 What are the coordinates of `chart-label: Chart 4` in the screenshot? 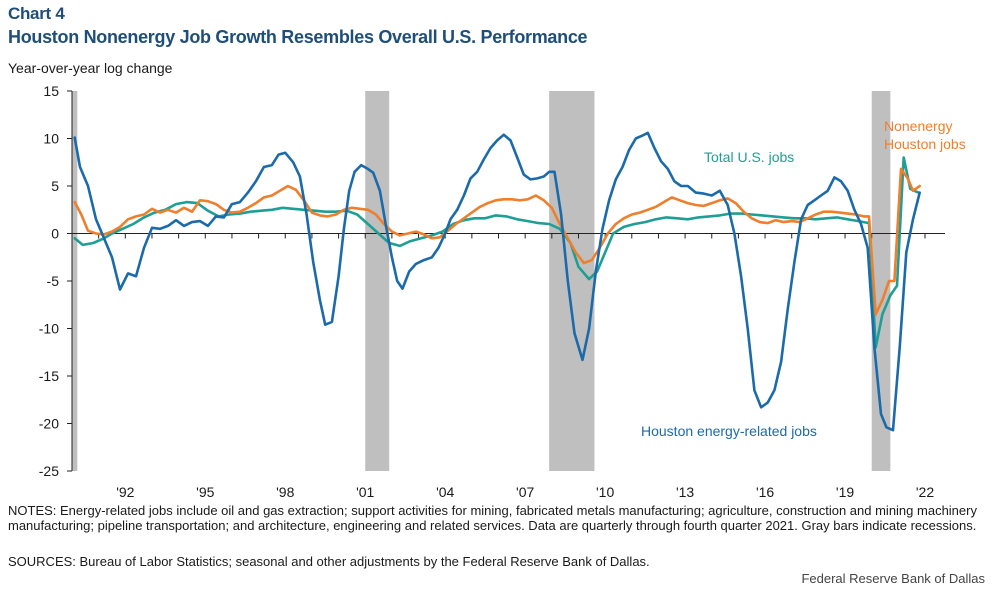 It's located at (36, 13).